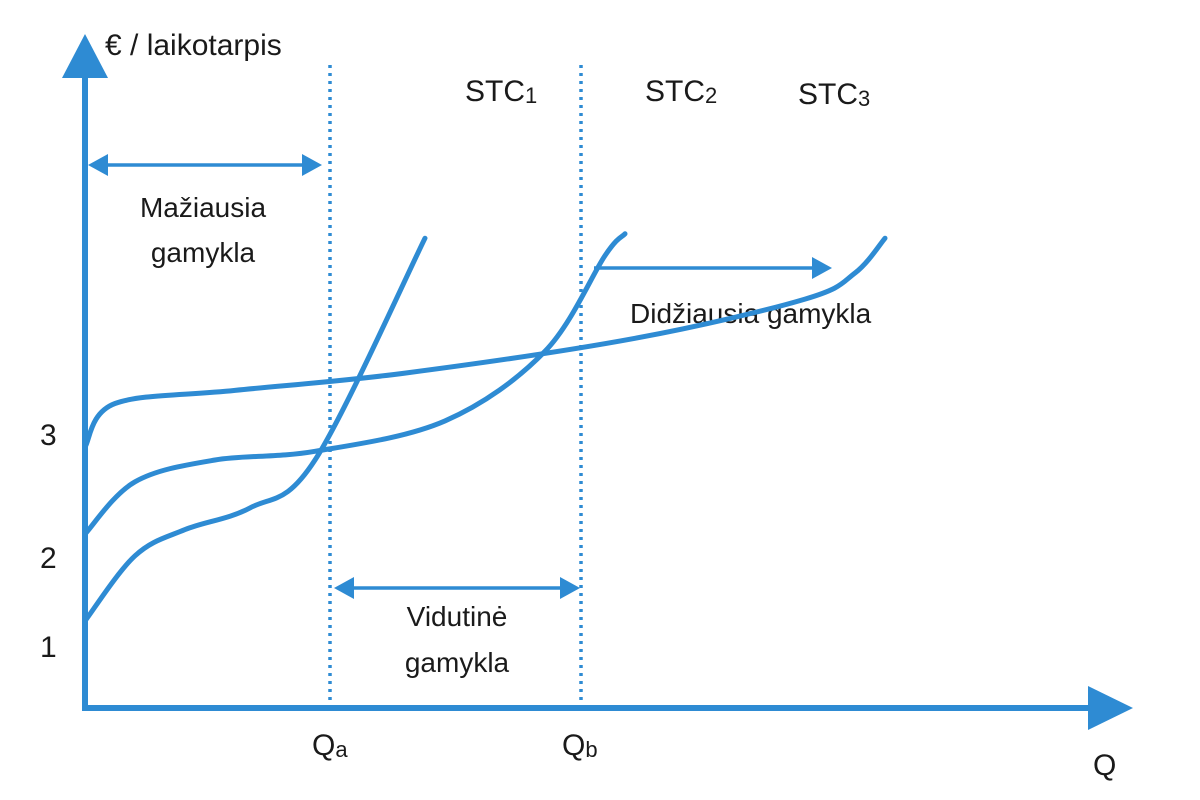  I want to click on stc2-label: STC2, so click(681, 91).